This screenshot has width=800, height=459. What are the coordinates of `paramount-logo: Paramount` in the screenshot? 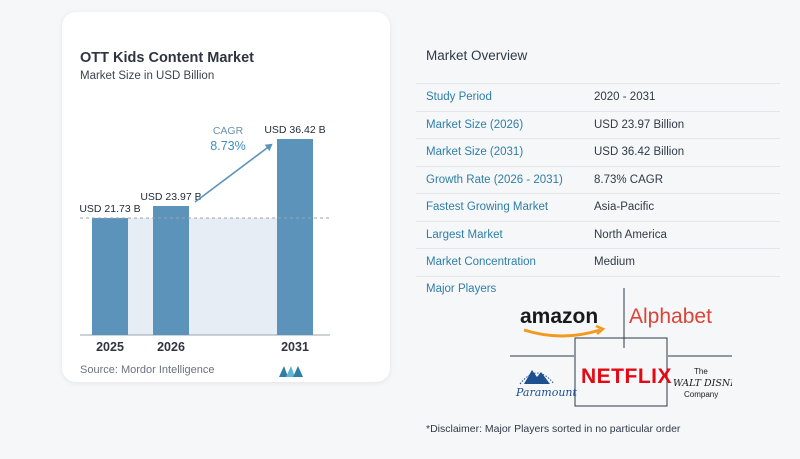 It's located at (546, 392).